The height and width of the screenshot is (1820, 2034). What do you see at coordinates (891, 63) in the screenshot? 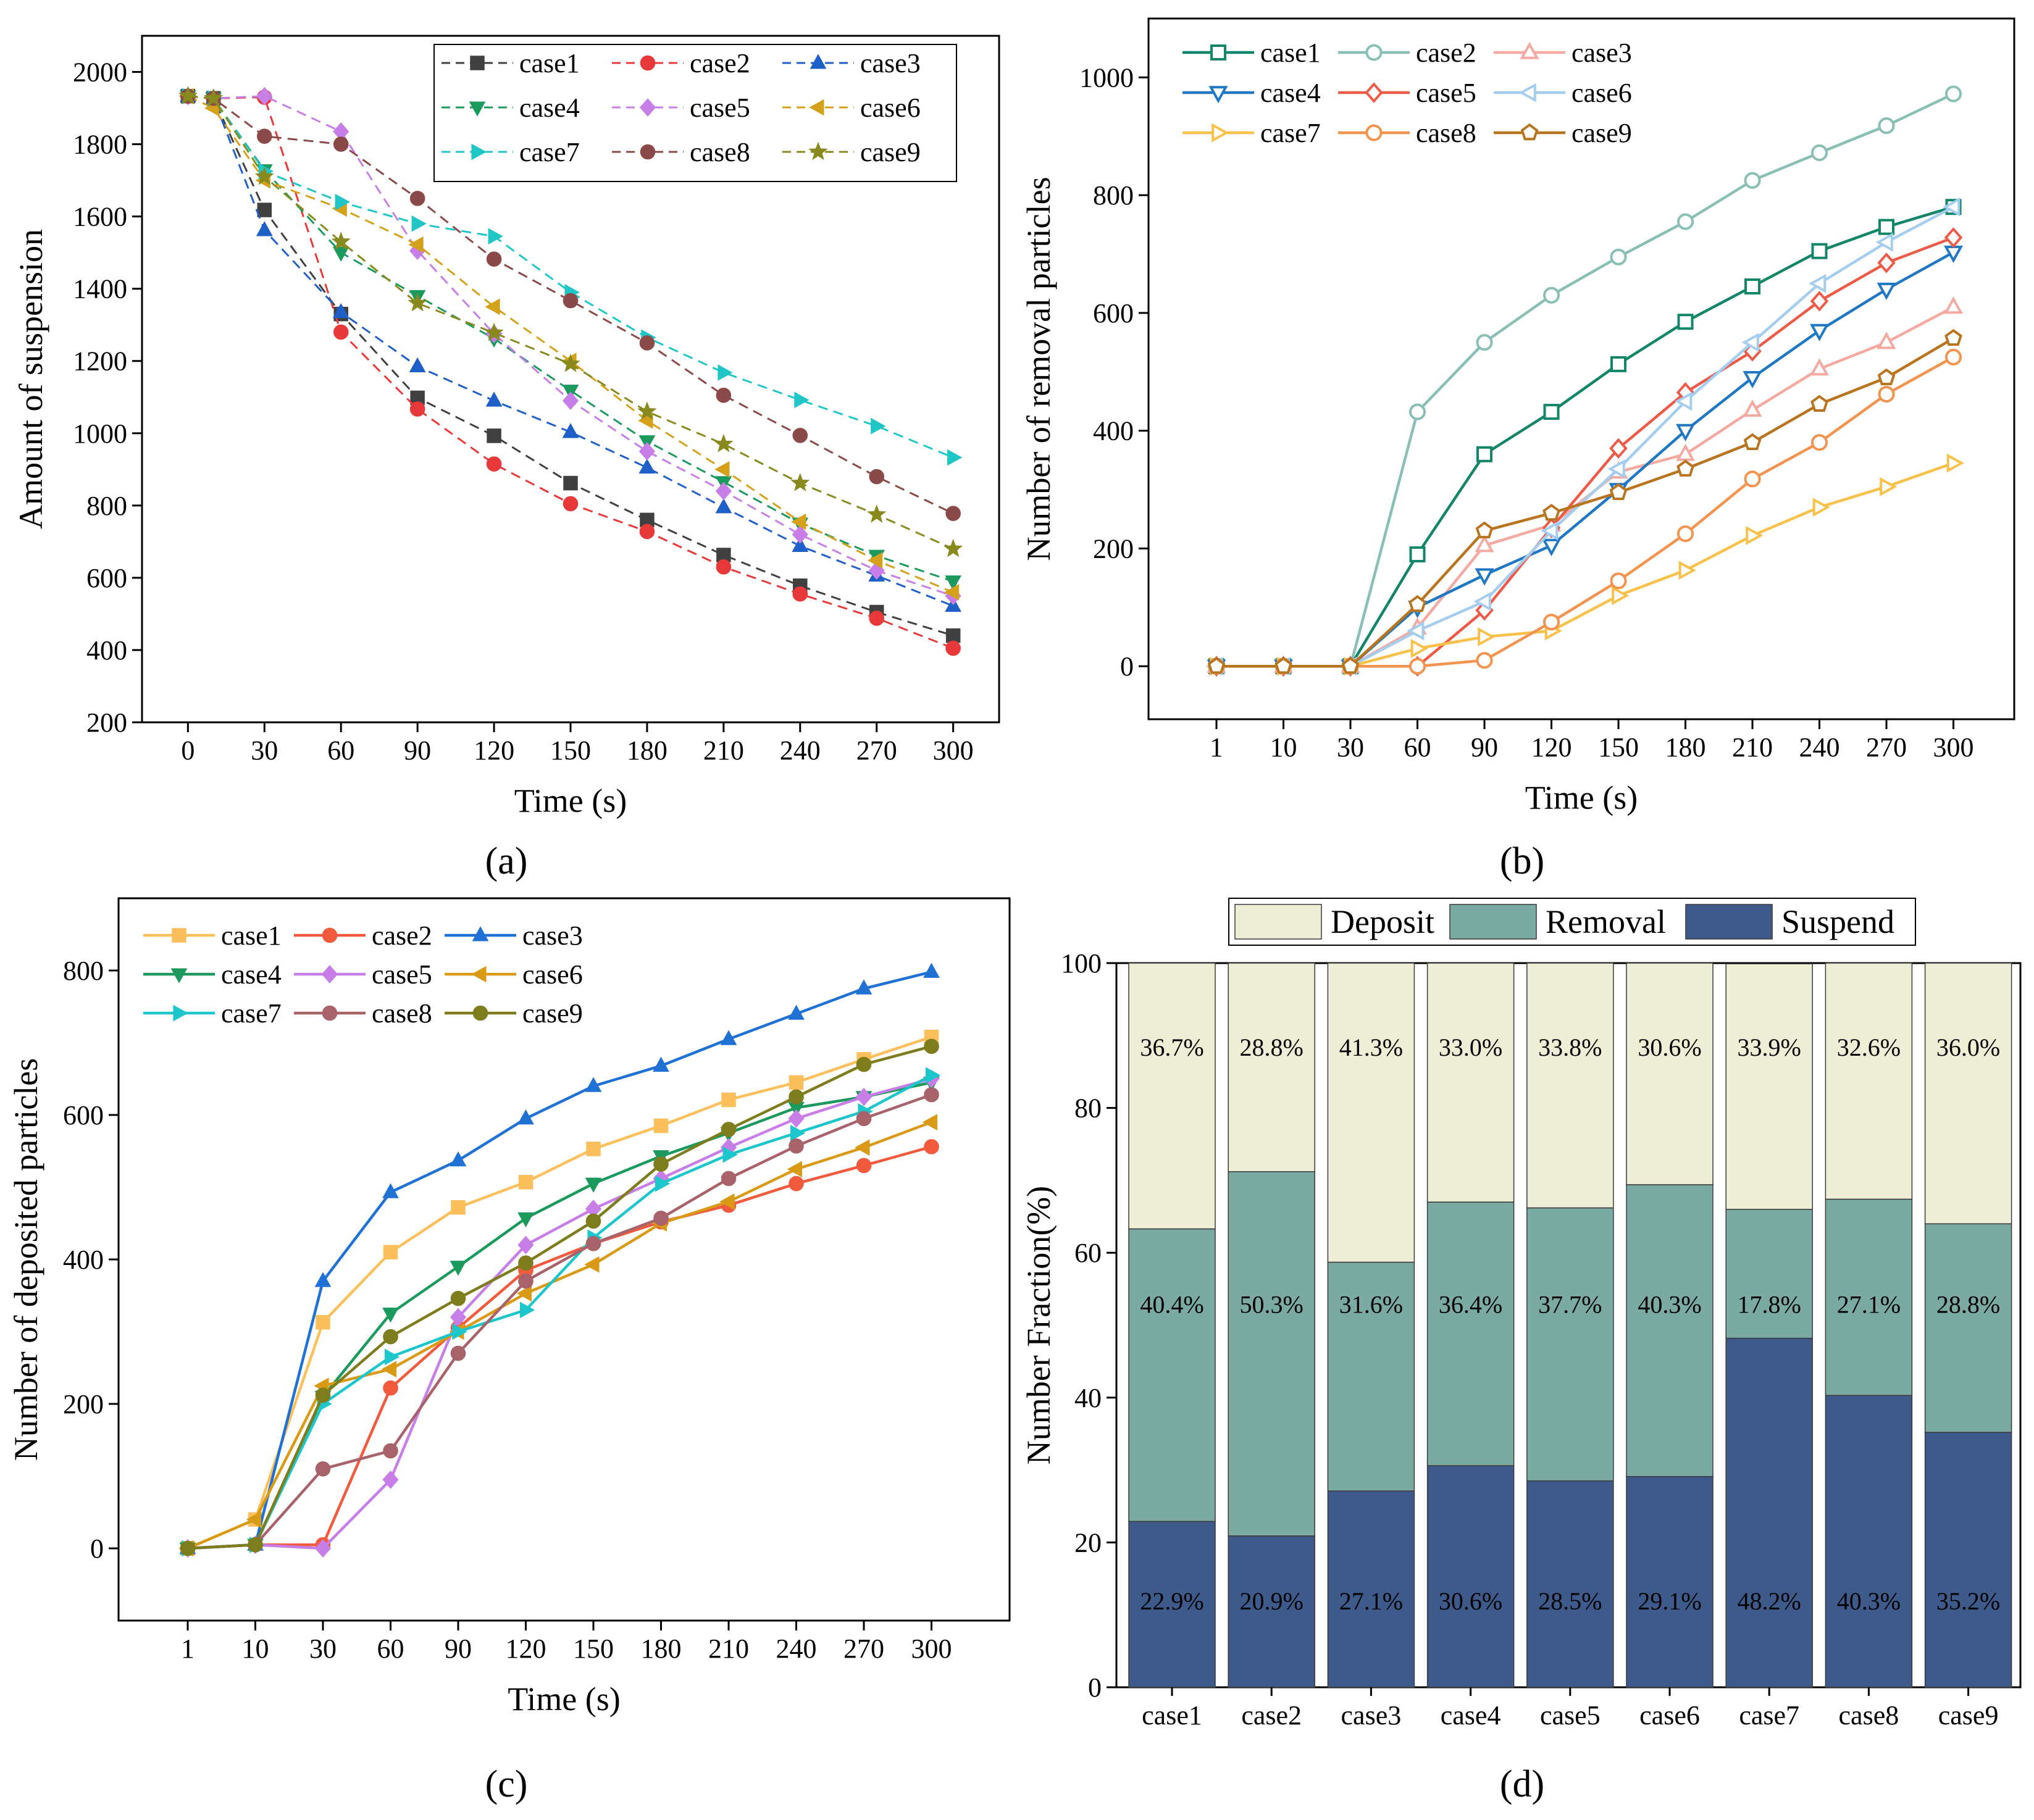
I see `legend-label-case3: case3` at bounding box center [891, 63].